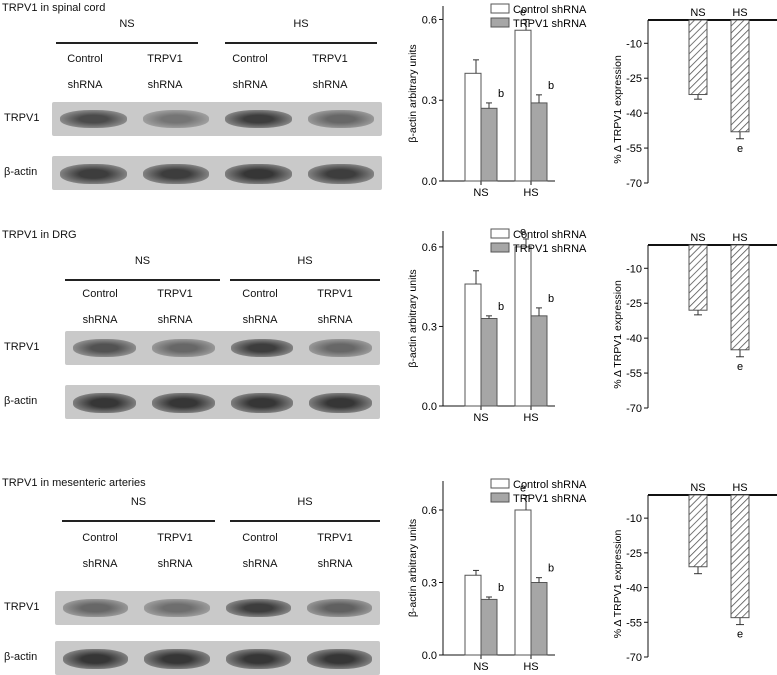 The height and width of the screenshot is (675, 777). Describe the element at coordinates (429, 407) in the screenshot. I see `y-tick-label: 0.0` at that location.